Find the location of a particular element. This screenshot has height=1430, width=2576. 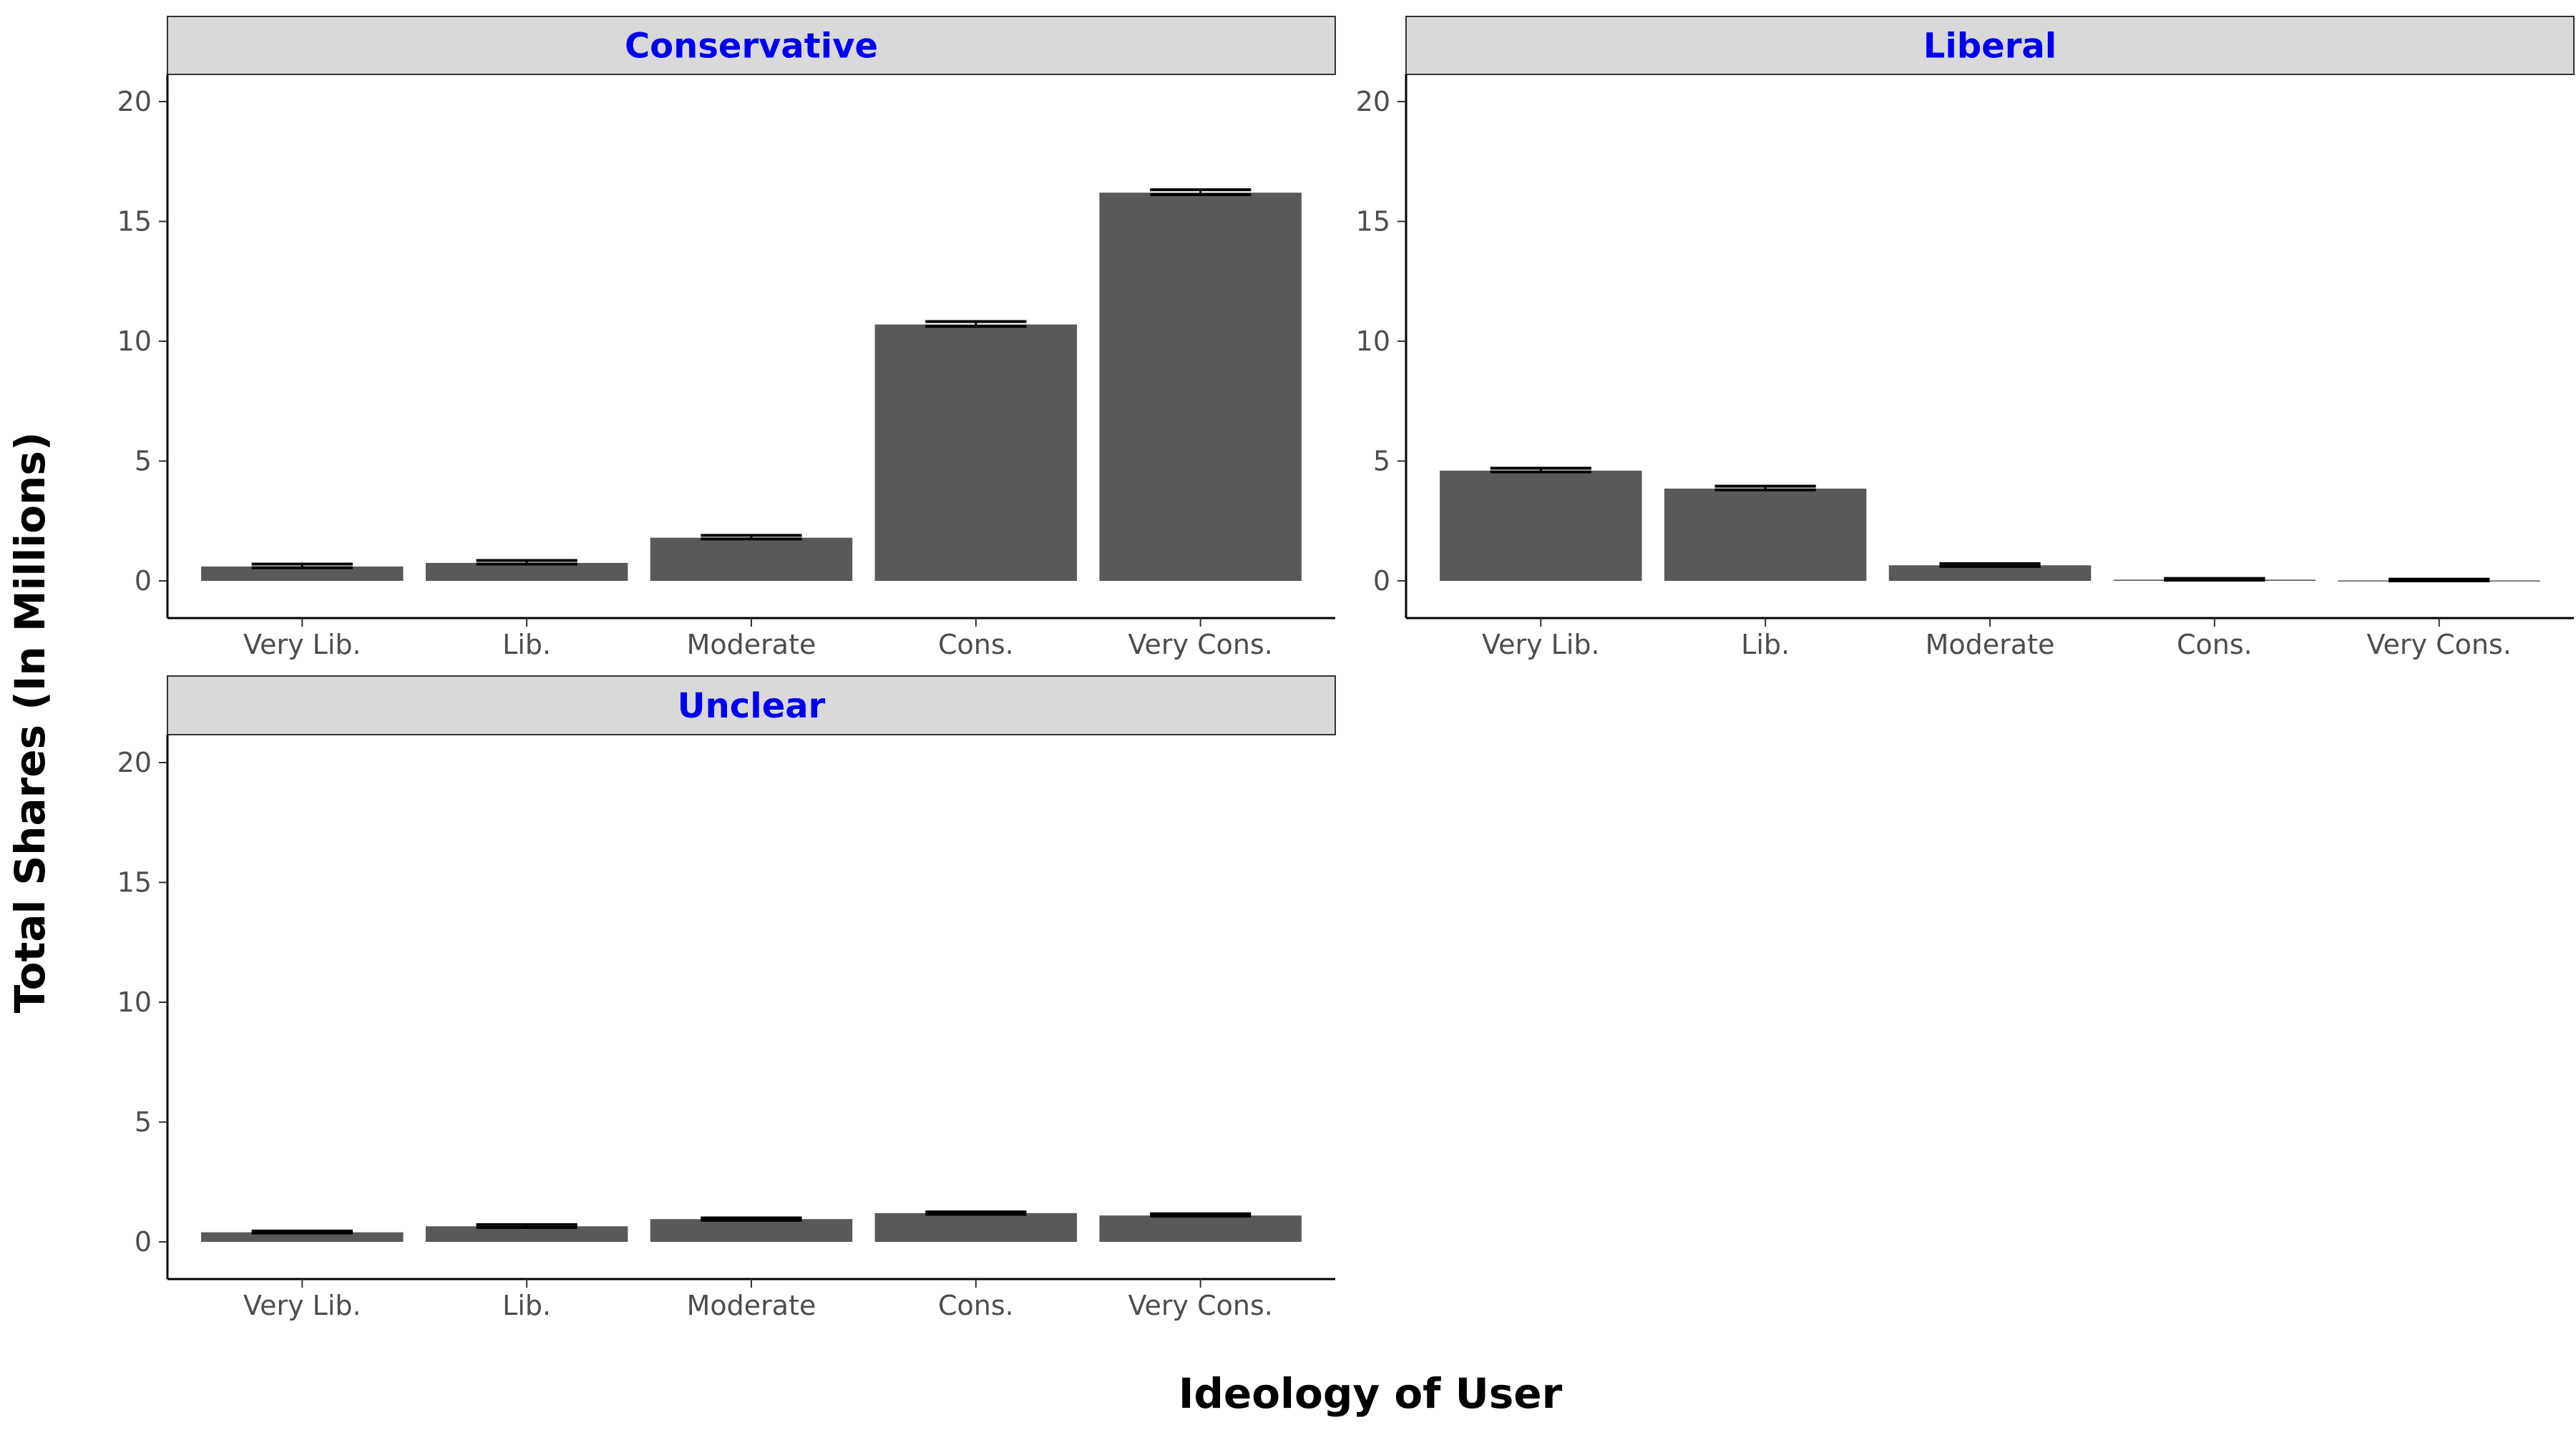

facet-strip-label: Conservative is located at coordinates (752, 46).